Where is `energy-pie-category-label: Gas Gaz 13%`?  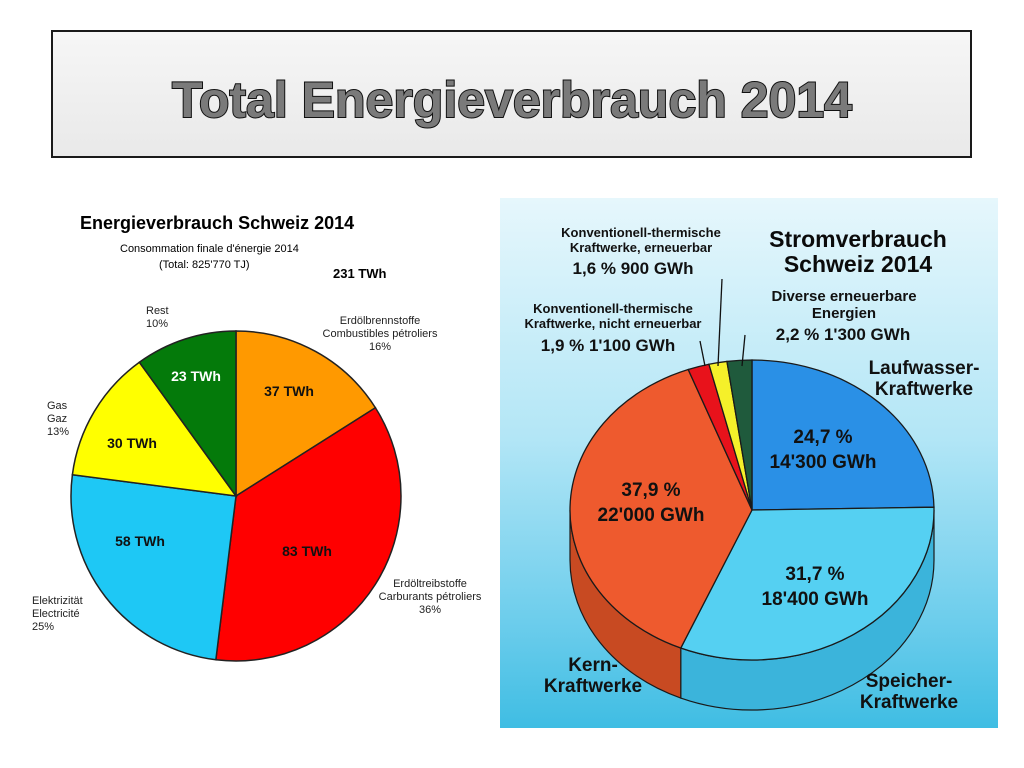 energy-pie-category-label: Gas Gaz 13% is located at coordinates (58, 419).